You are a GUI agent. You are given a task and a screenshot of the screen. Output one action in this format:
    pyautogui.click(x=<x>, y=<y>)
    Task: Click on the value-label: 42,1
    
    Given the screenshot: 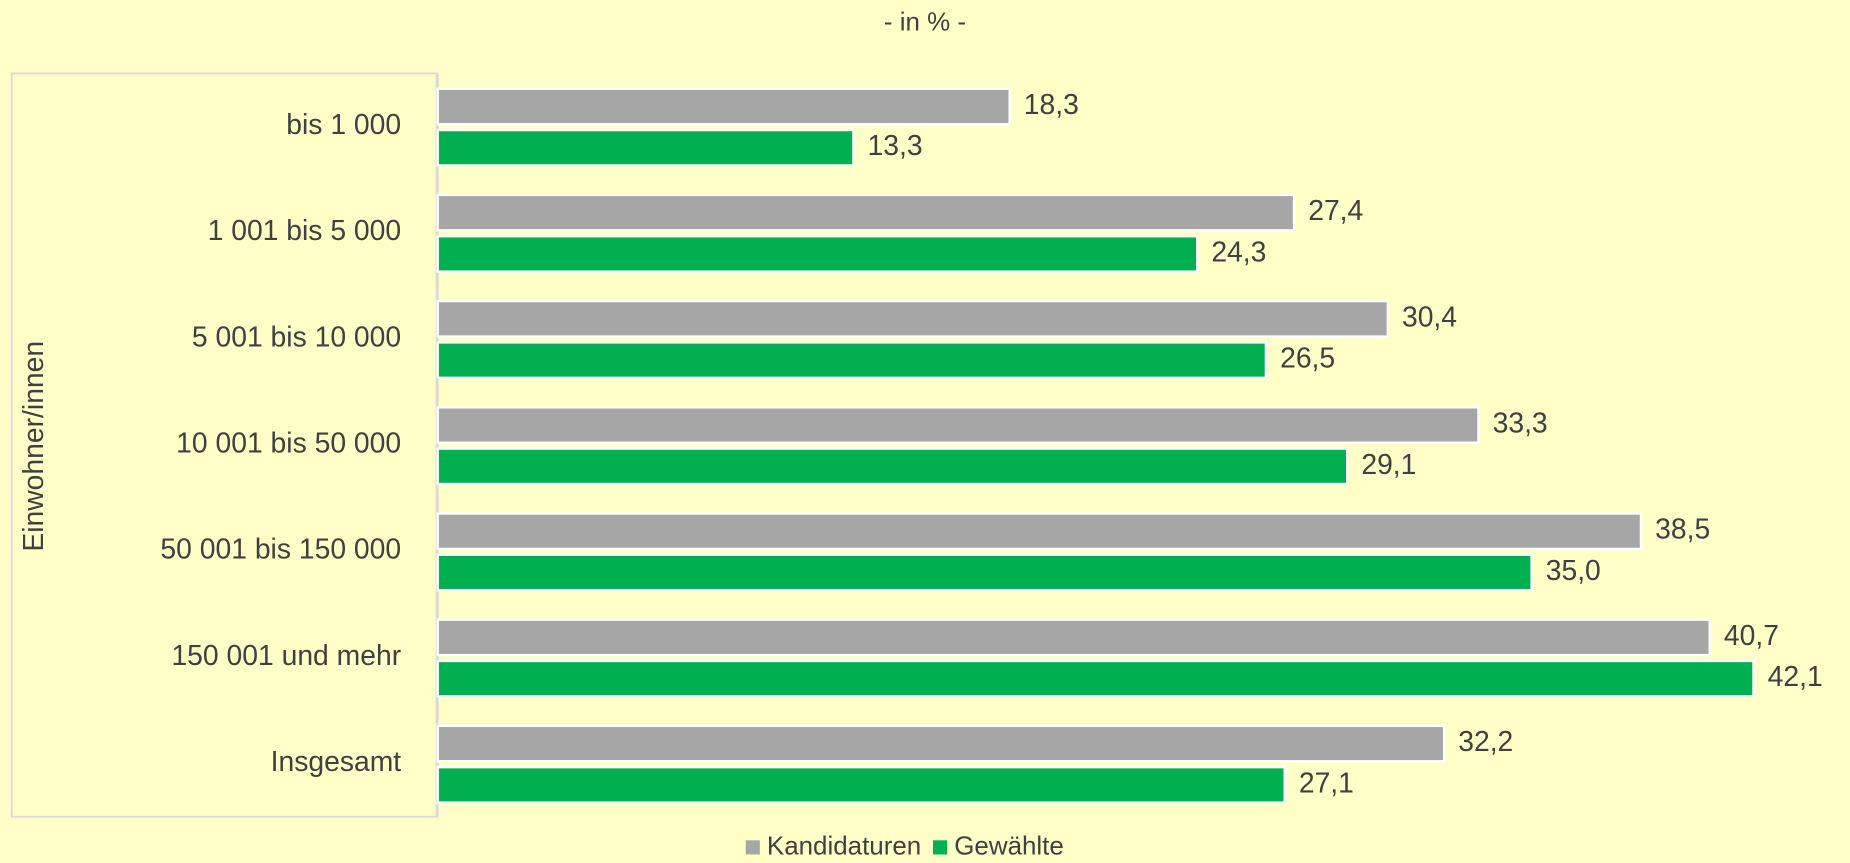 What is the action you would take?
    pyautogui.click(x=1795, y=676)
    